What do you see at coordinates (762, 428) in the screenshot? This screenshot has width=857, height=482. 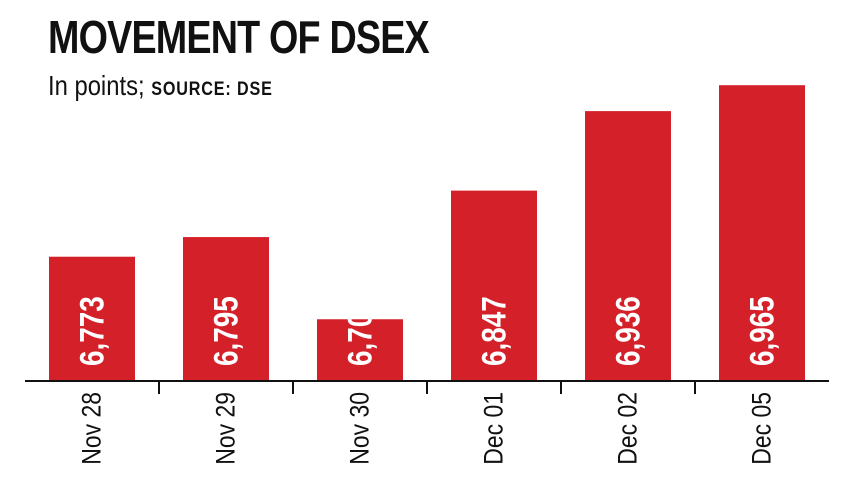 I see `x-tick-label: Dec 05` at bounding box center [762, 428].